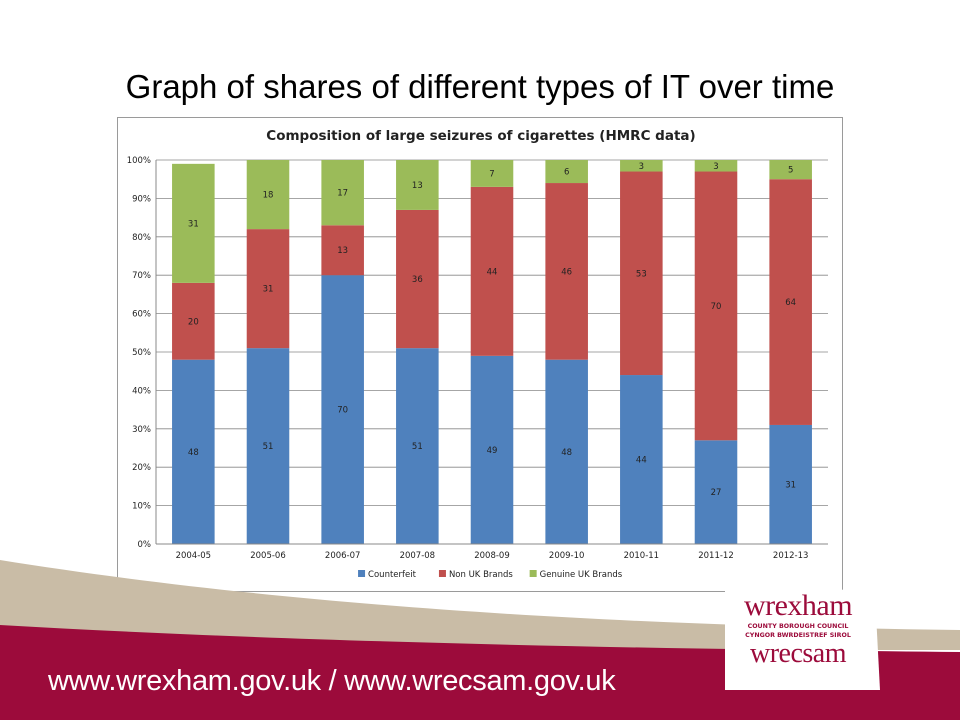  Describe the element at coordinates (716, 556) in the screenshot. I see `x-tick-label: 2011-12` at that location.